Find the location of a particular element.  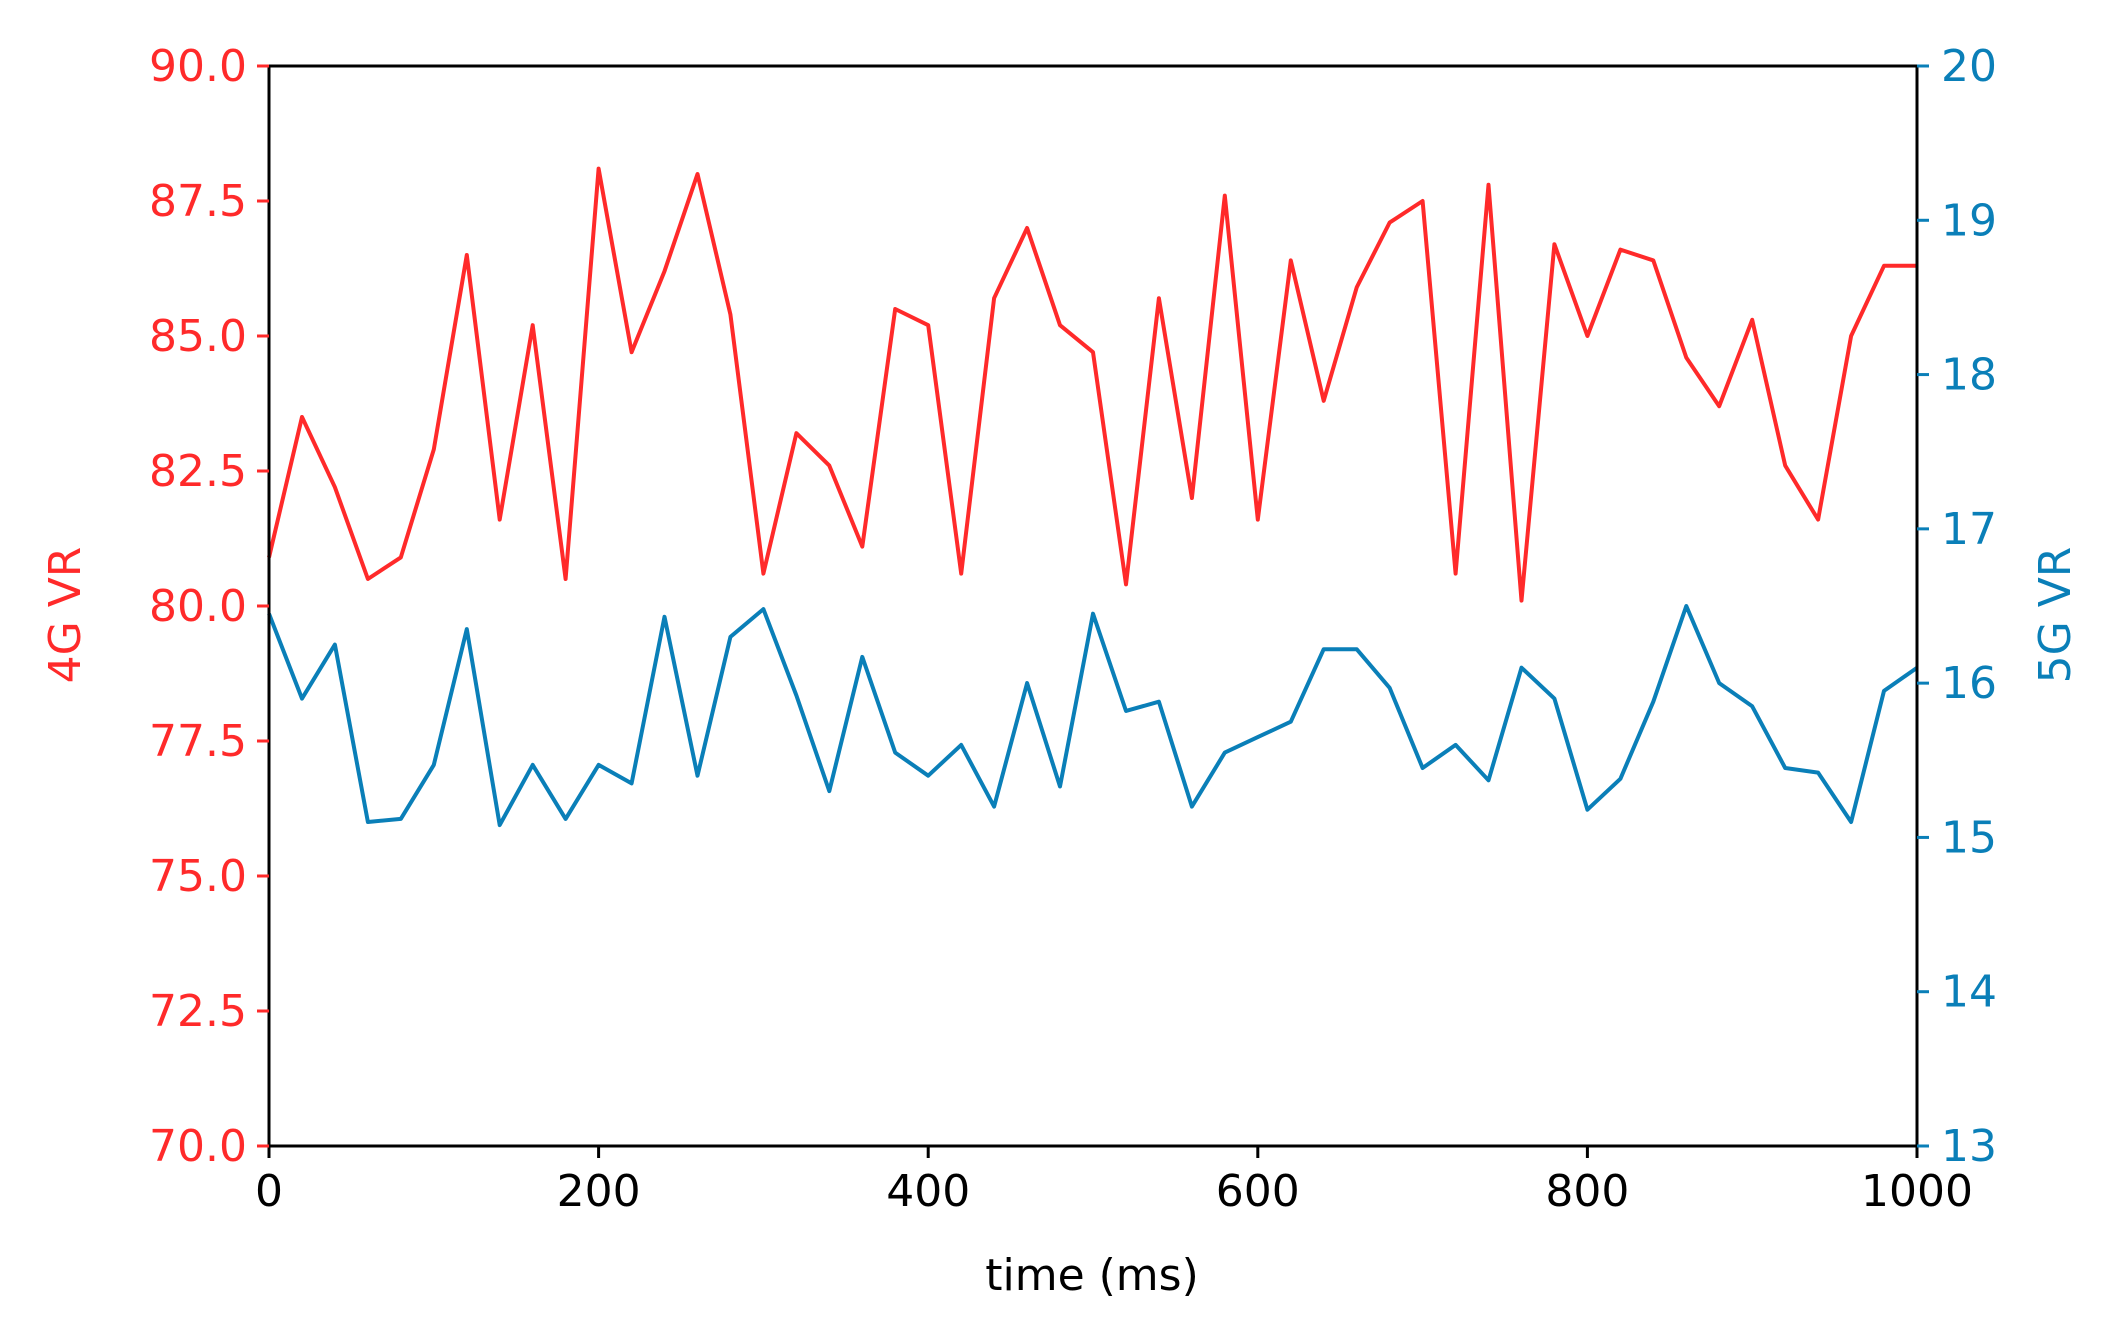

right-y-tick-label: 13 is located at coordinates (1969, 1146).